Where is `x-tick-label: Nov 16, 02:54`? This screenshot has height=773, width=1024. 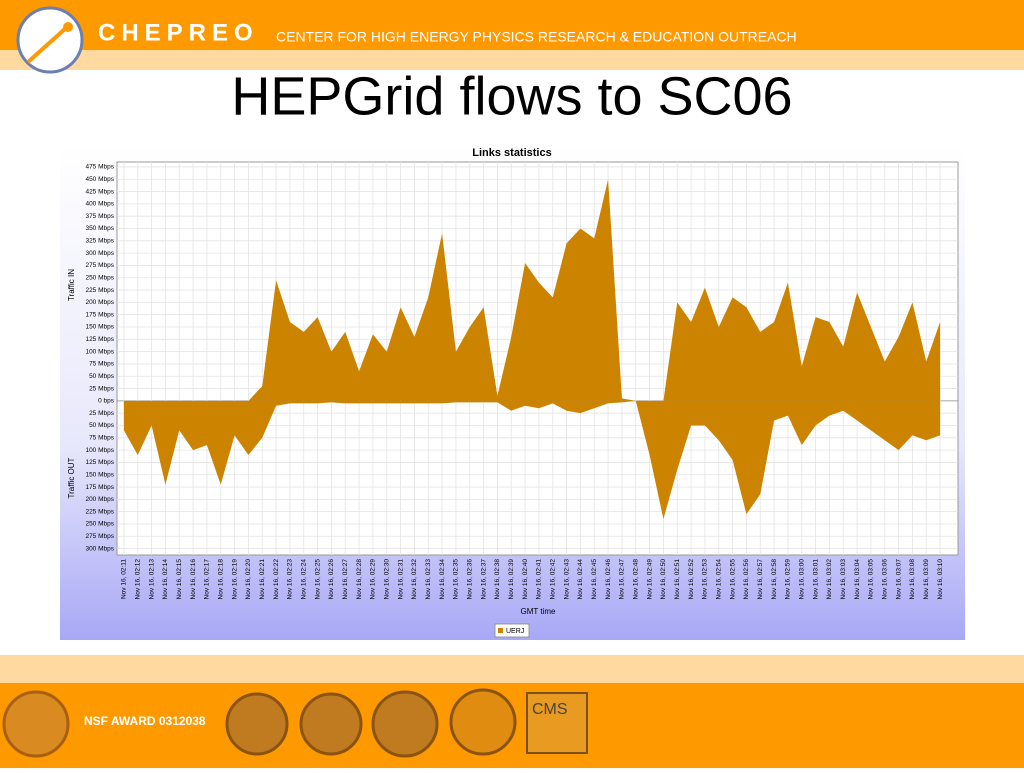 x-tick-label: Nov 16, 02:54 is located at coordinates (718, 579).